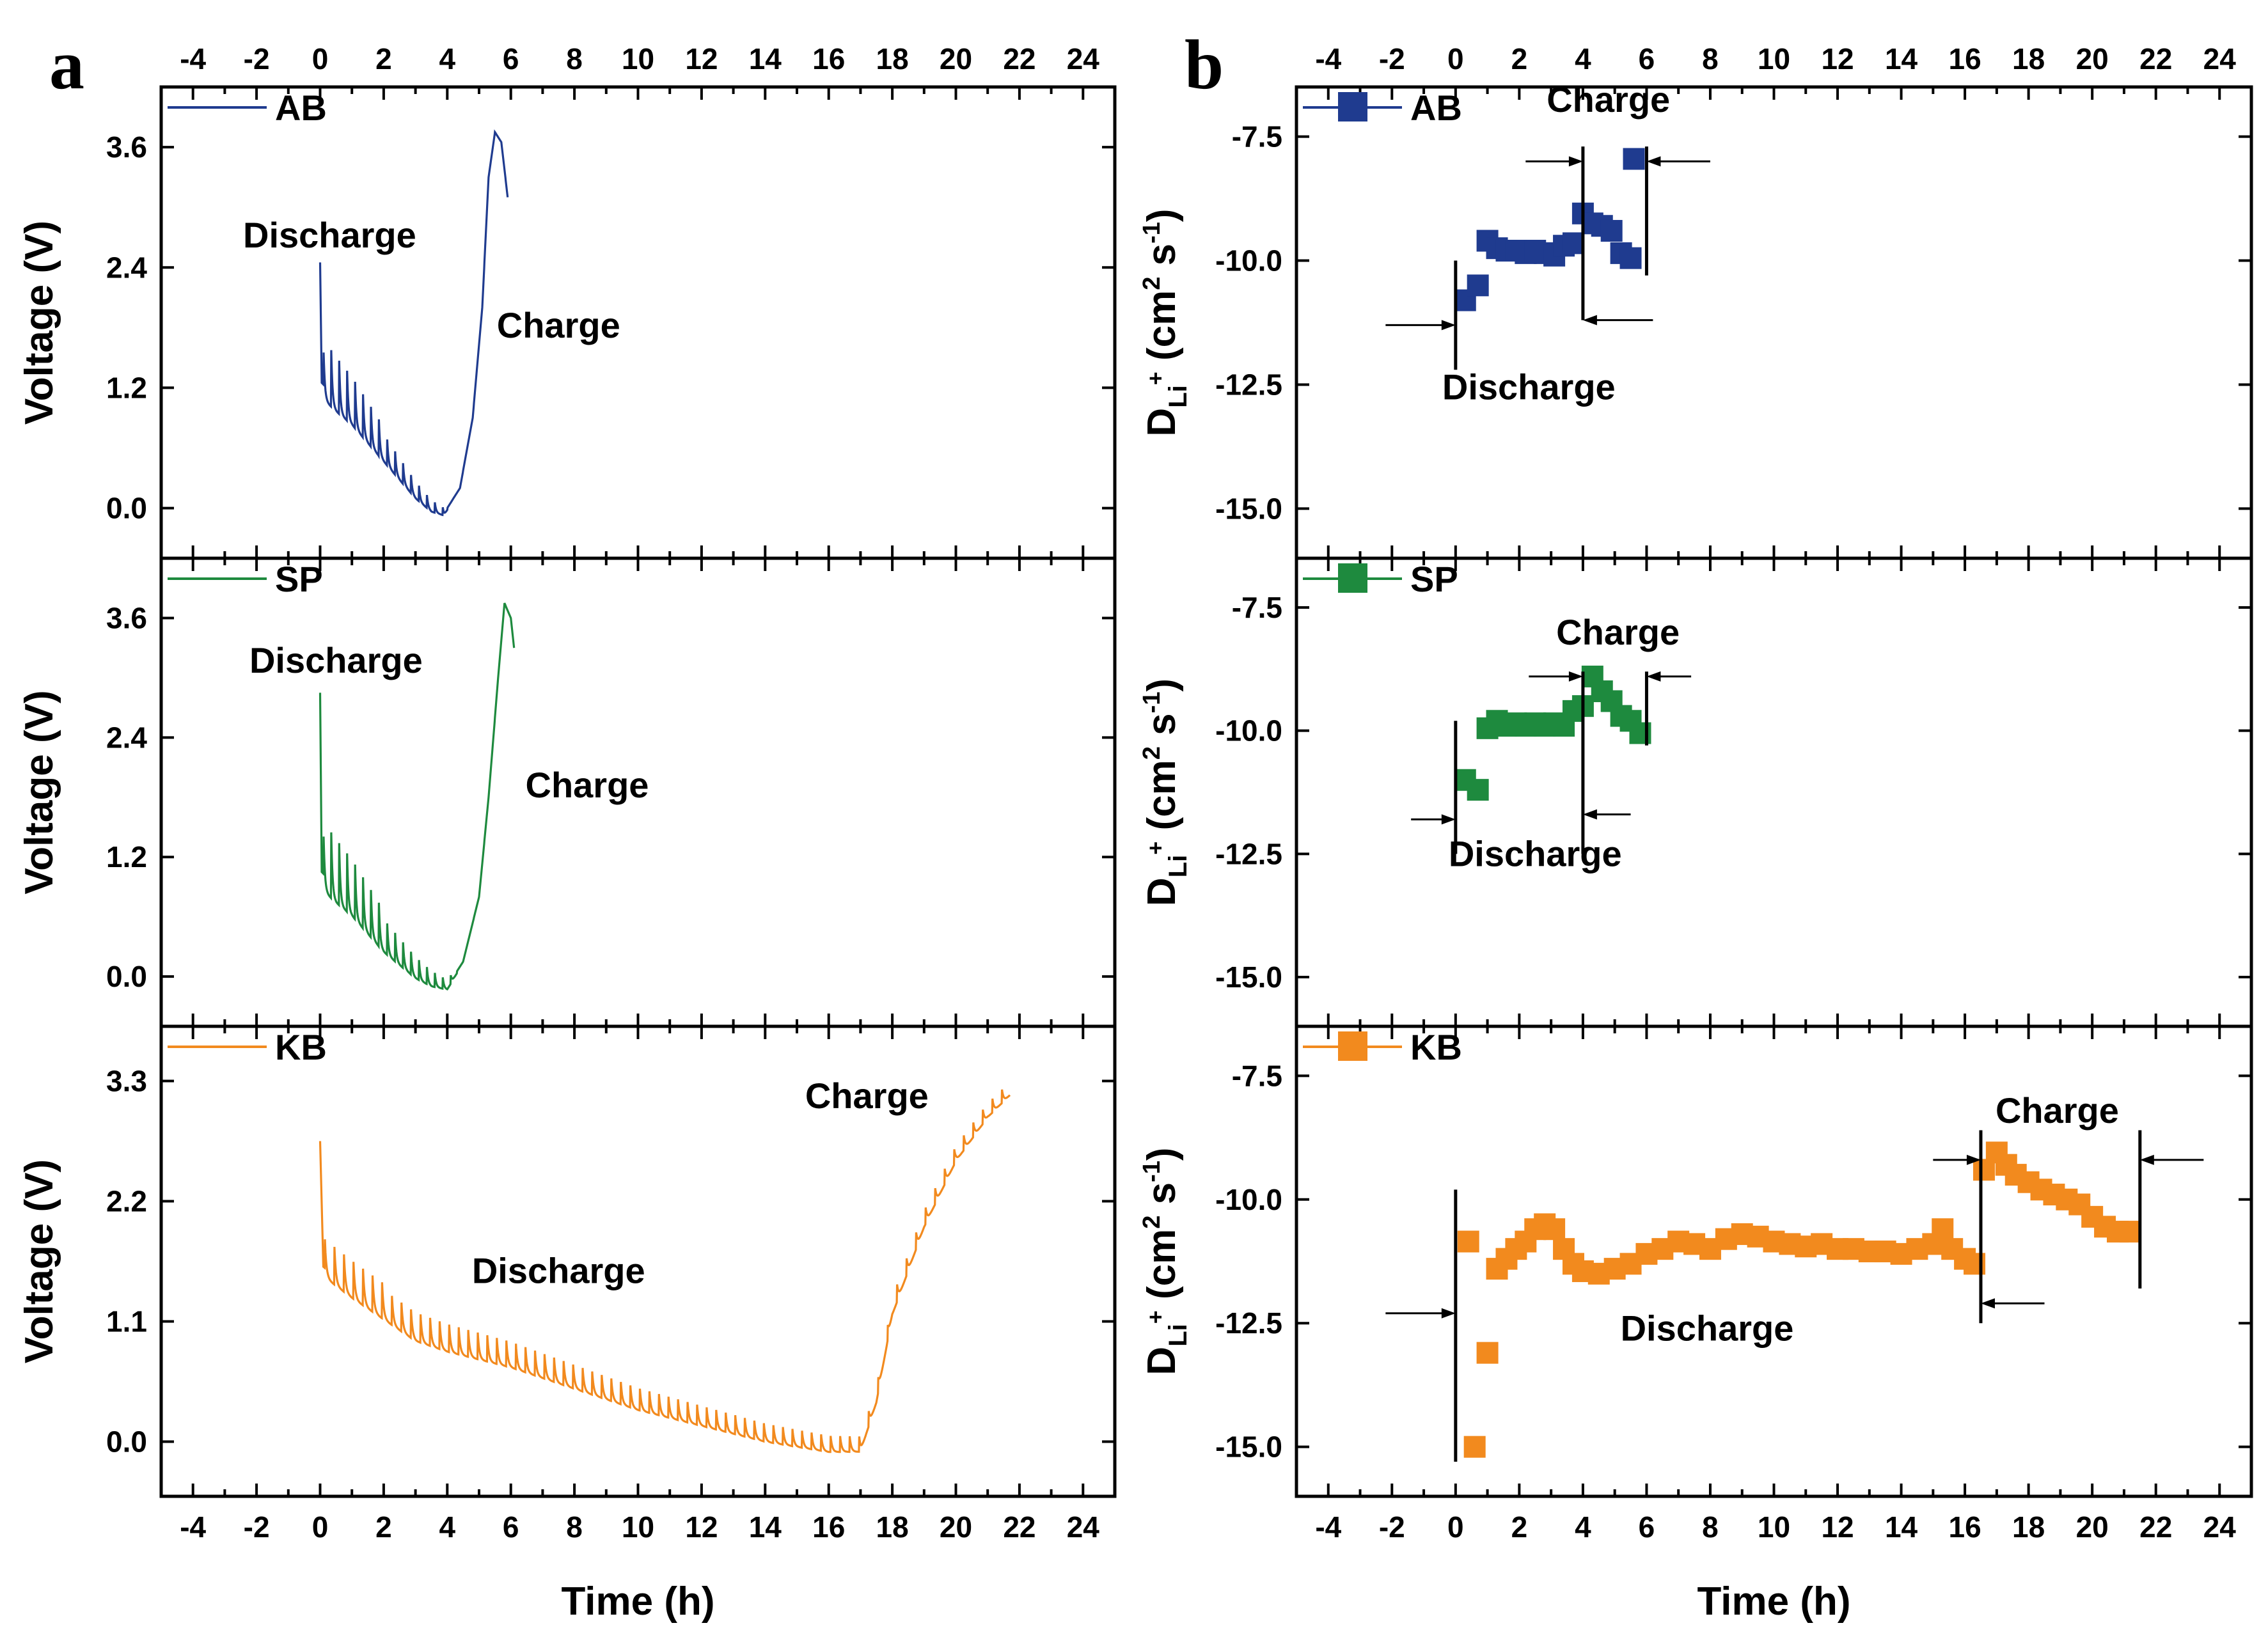 The image size is (2268, 1637). I want to click on x-tick-label: -4, so click(193, 1527).